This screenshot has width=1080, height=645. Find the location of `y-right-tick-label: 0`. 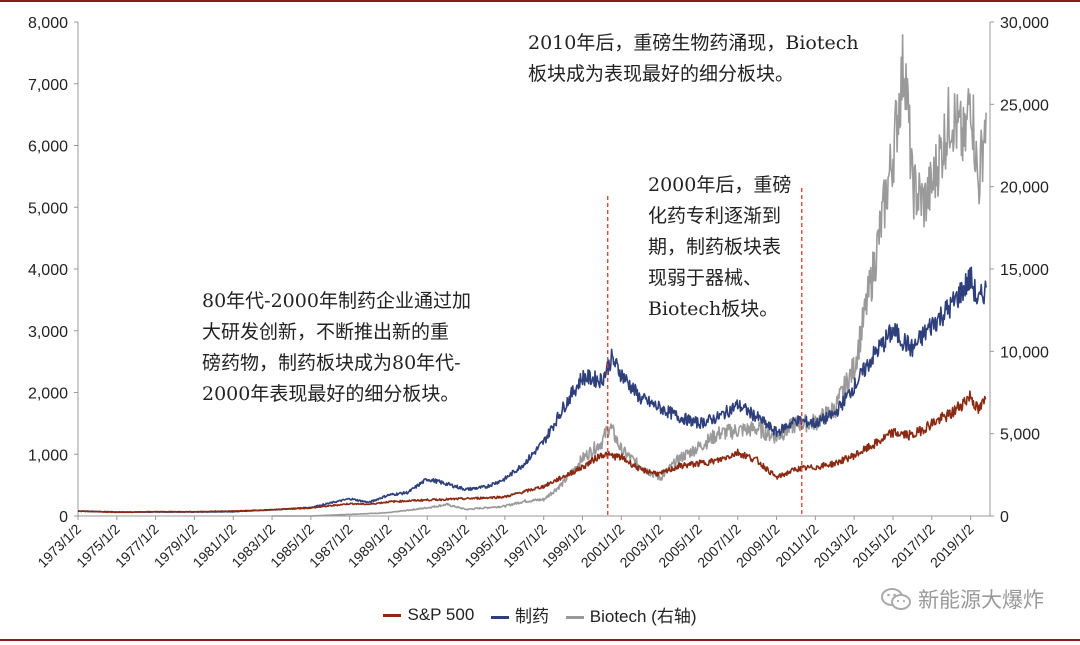

y-right-tick-label: 0 is located at coordinates (1004, 517).